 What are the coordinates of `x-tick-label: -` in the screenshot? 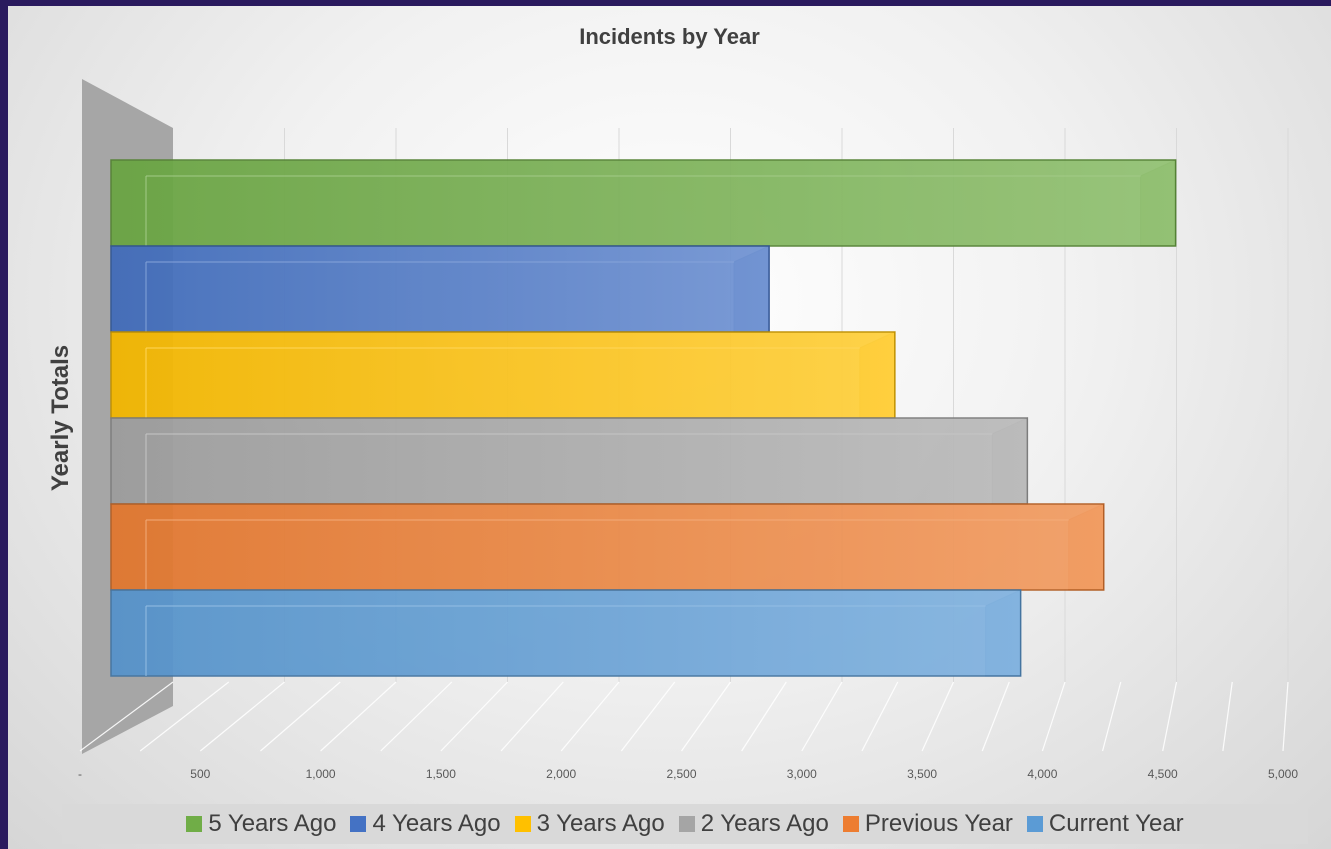 It's located at (80, 774).